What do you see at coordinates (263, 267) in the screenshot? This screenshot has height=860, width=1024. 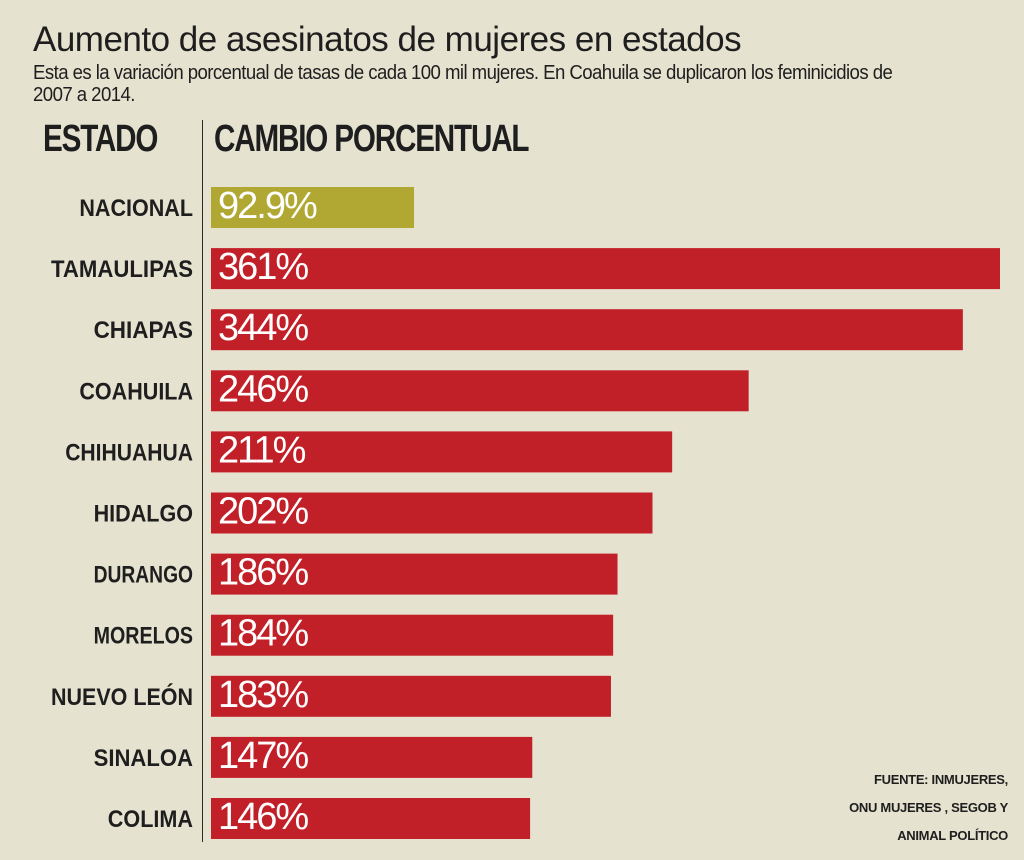 I see `value-label: 361%` at bounding box center [263, 267].